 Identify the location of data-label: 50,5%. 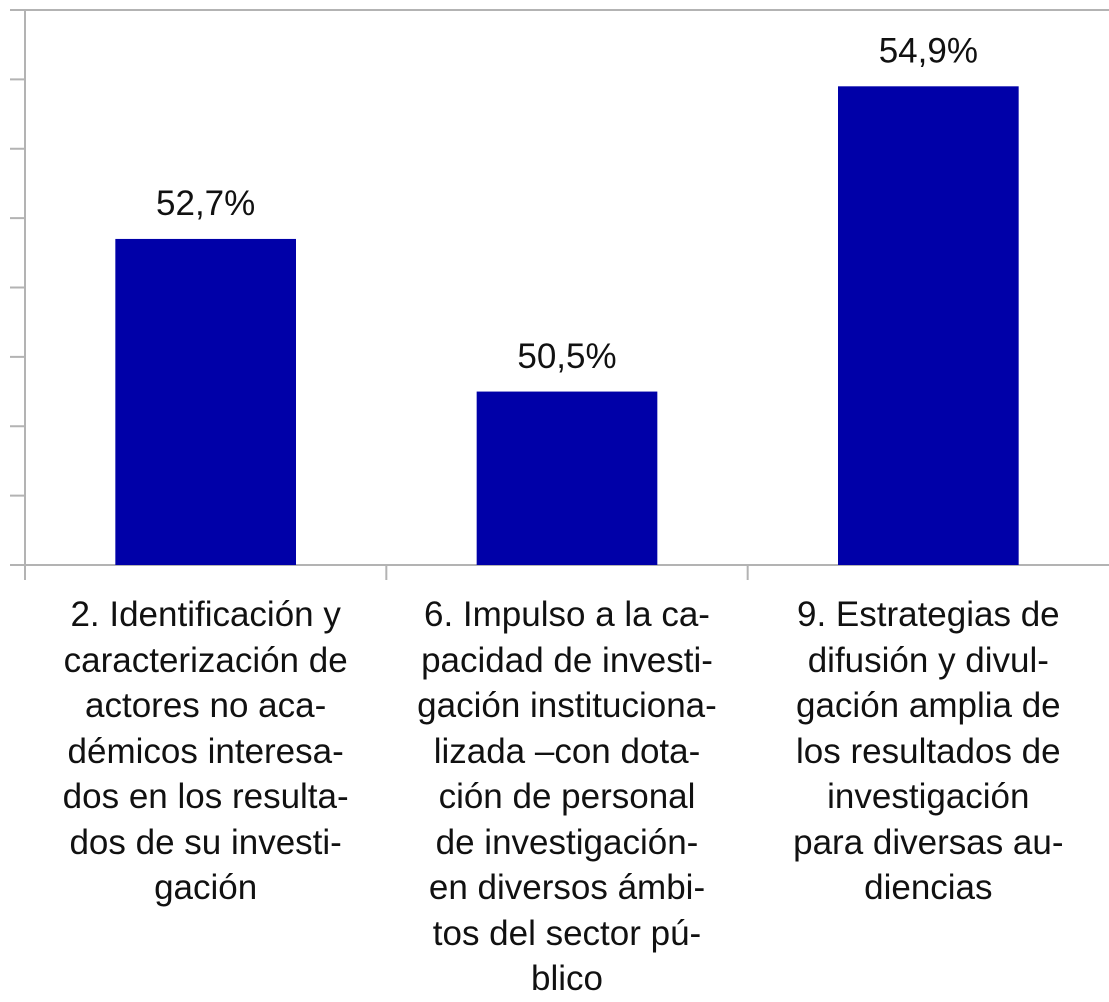
(566, 356).